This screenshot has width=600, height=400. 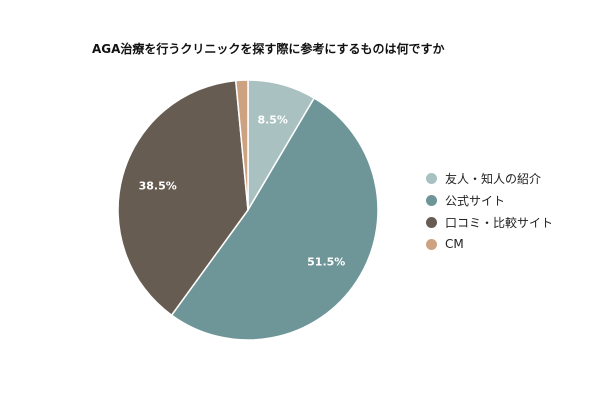 I want to click on pie-labels: 8.5% 51.5% 38.5%, so click(x=242, y=191).